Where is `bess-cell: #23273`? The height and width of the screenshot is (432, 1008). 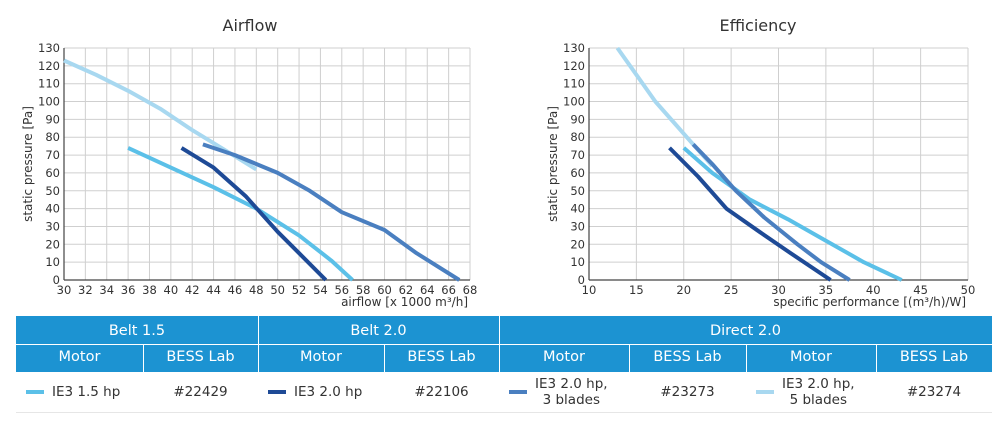 bess-cell: #23273 is located at coordinates (687, 392).